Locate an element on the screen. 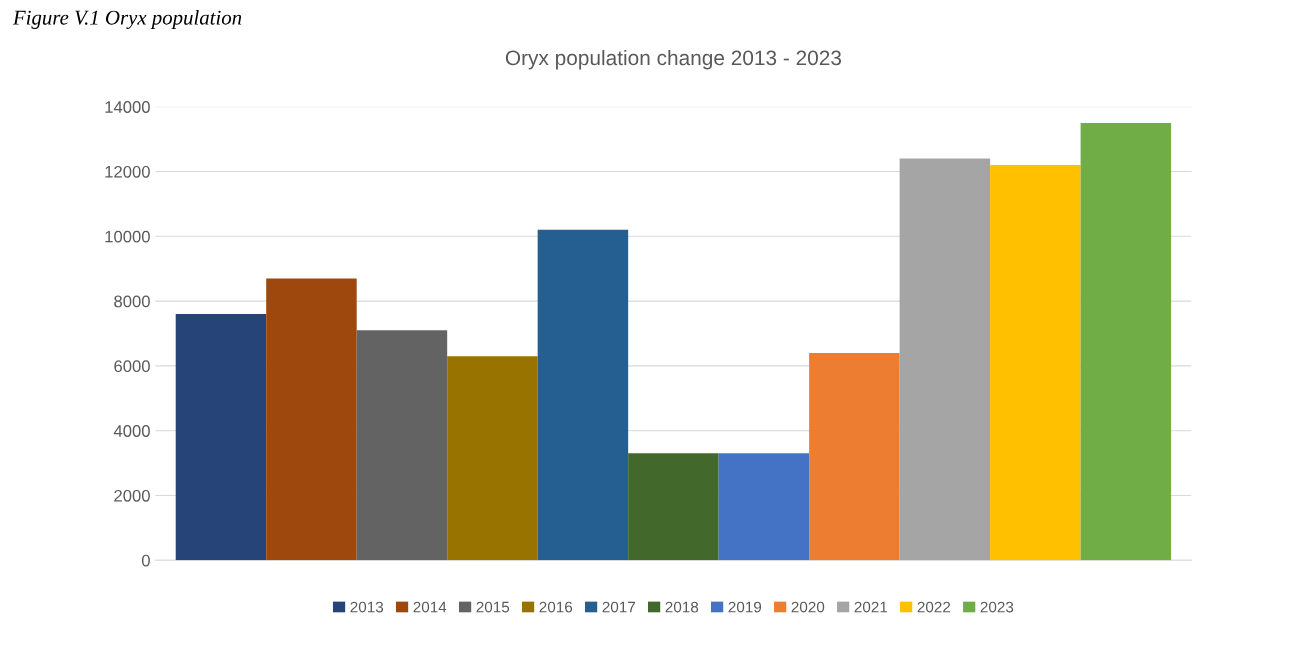  y-tick-label: 12000 is located at coordinates (127, 171).